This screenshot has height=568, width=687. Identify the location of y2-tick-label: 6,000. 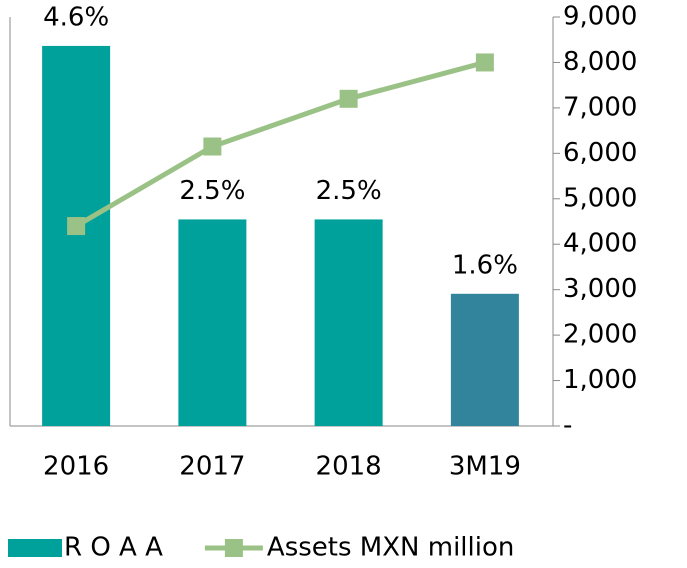
(600, 153).